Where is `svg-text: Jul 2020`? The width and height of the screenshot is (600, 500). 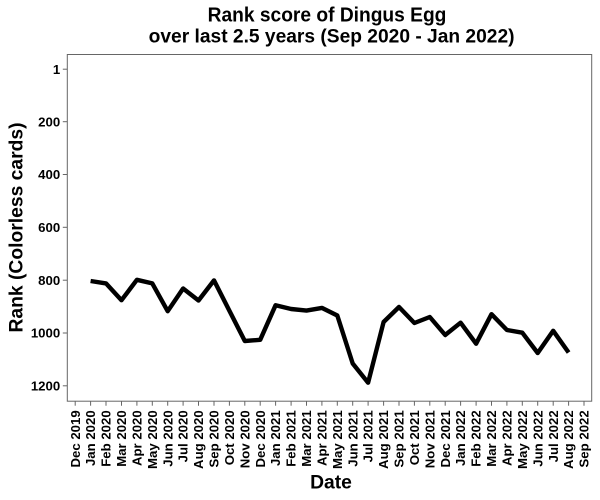
svg-text: Jul 2020 is located at coordinates (183, 436).